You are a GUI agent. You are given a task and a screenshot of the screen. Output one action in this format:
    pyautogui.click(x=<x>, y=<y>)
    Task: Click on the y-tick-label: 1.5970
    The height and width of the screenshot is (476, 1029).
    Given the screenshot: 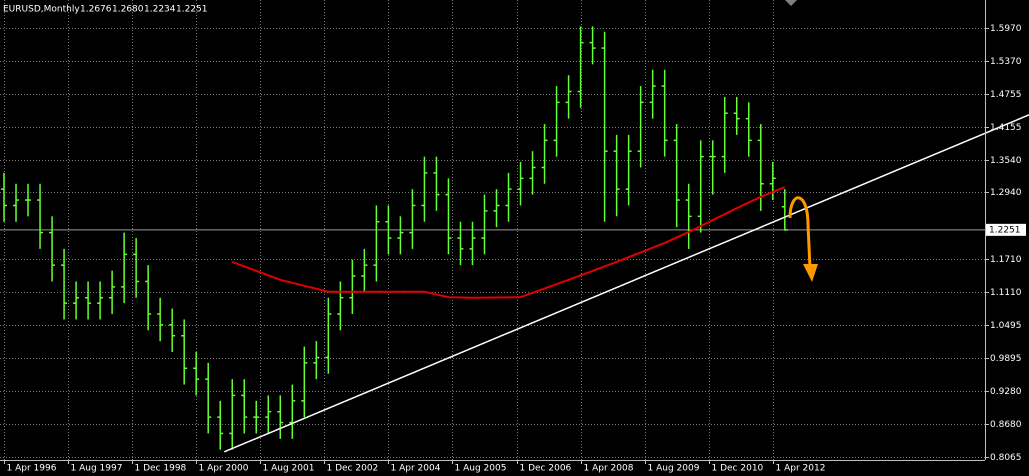 What is the action you would take?
    pyautogui.click(x=1006, y=29)
    